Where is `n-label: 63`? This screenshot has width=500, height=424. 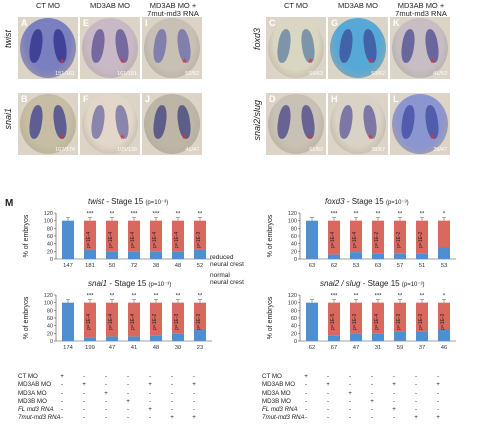 n-label: 63 is located at coordinates (312, 266).